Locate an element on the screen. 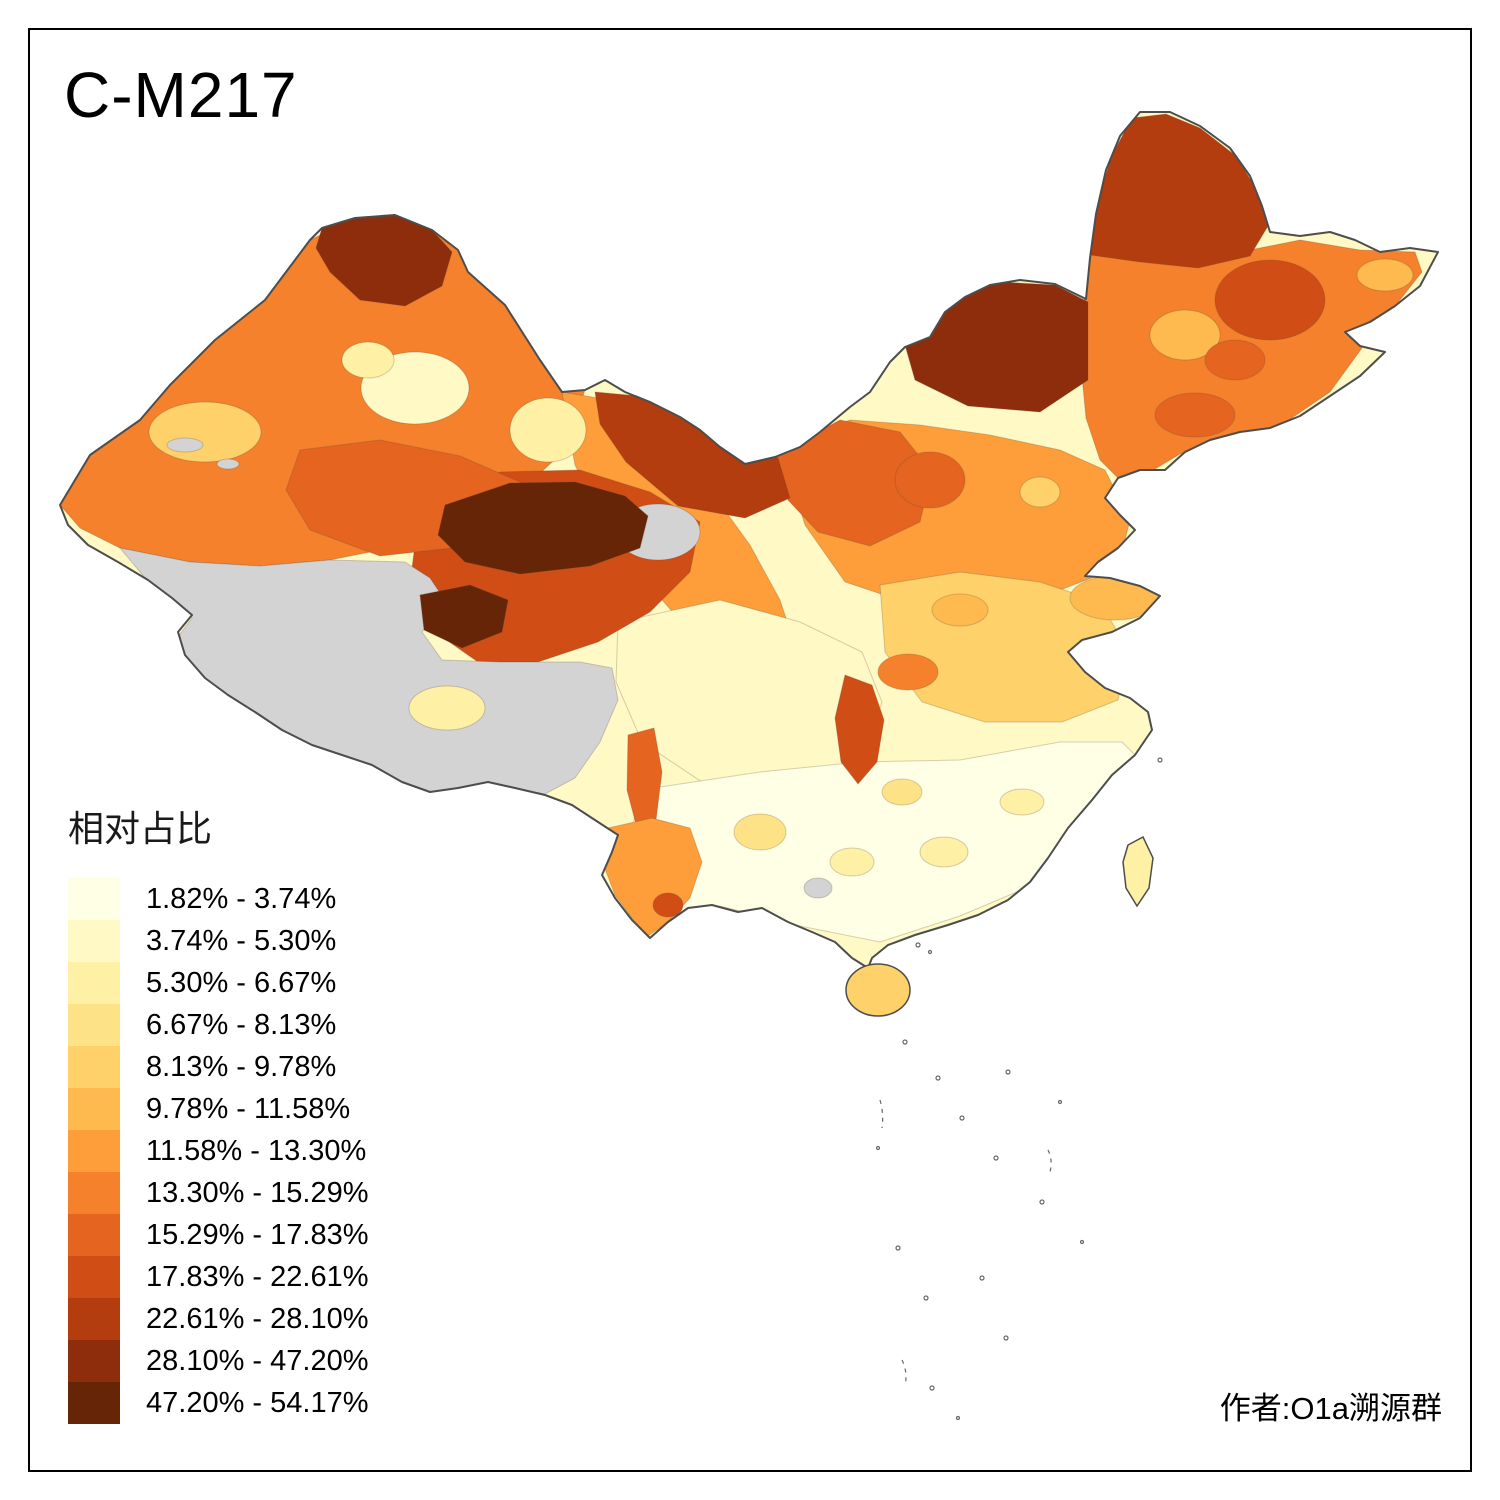 The image size is (1500, 1500). legend-item: 6.67% - 8.13% is located at coordinates (218, 1025).